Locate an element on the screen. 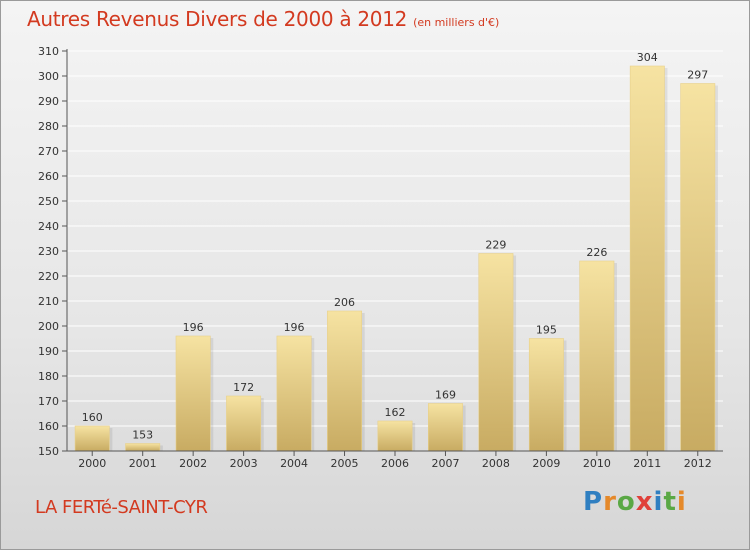 This screenshot has height=550, width=750. y-tick-label: 250 is located at coordinates (48, 201).